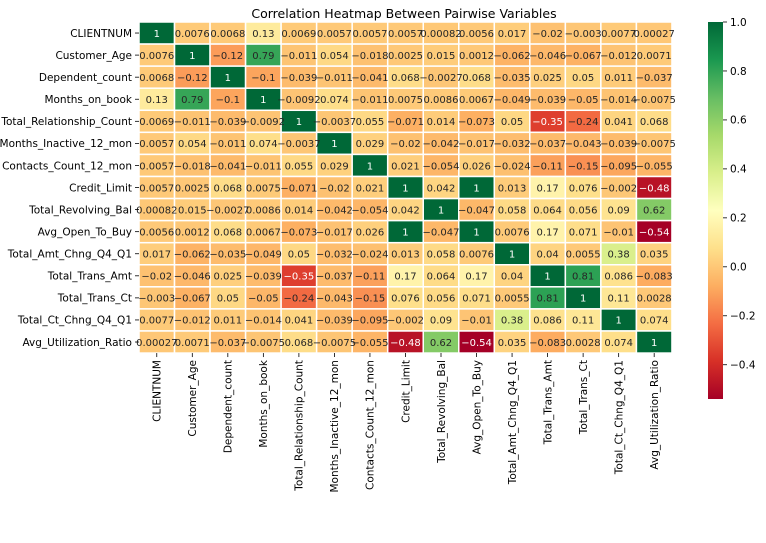 The height and width of the screenshot is (543, 766). I want to click on cell-value-label: 0.17, so click(547, 188).